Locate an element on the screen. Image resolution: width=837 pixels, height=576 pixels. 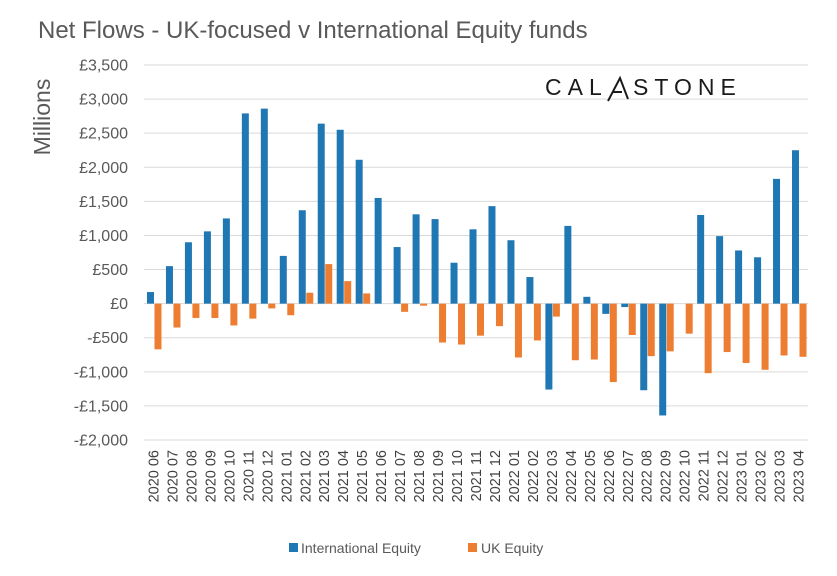
legend-item-uk: UK Equity is located at coordinates (505, 548).